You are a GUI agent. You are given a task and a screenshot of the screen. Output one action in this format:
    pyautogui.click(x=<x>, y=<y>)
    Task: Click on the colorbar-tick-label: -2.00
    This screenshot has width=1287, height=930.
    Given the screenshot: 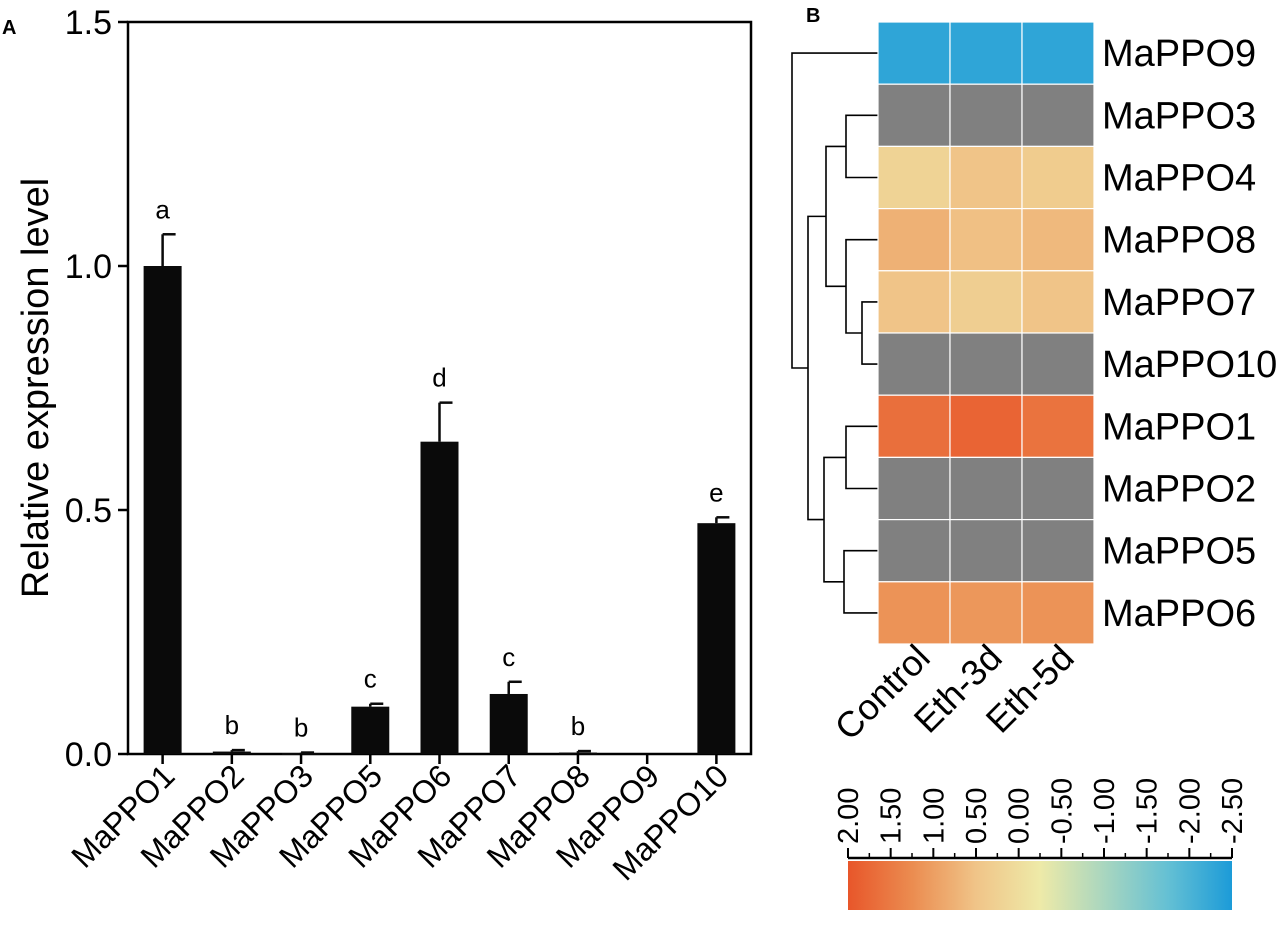 What is the action you would take?
    pyautogui.click(x=1190, y=811)
    